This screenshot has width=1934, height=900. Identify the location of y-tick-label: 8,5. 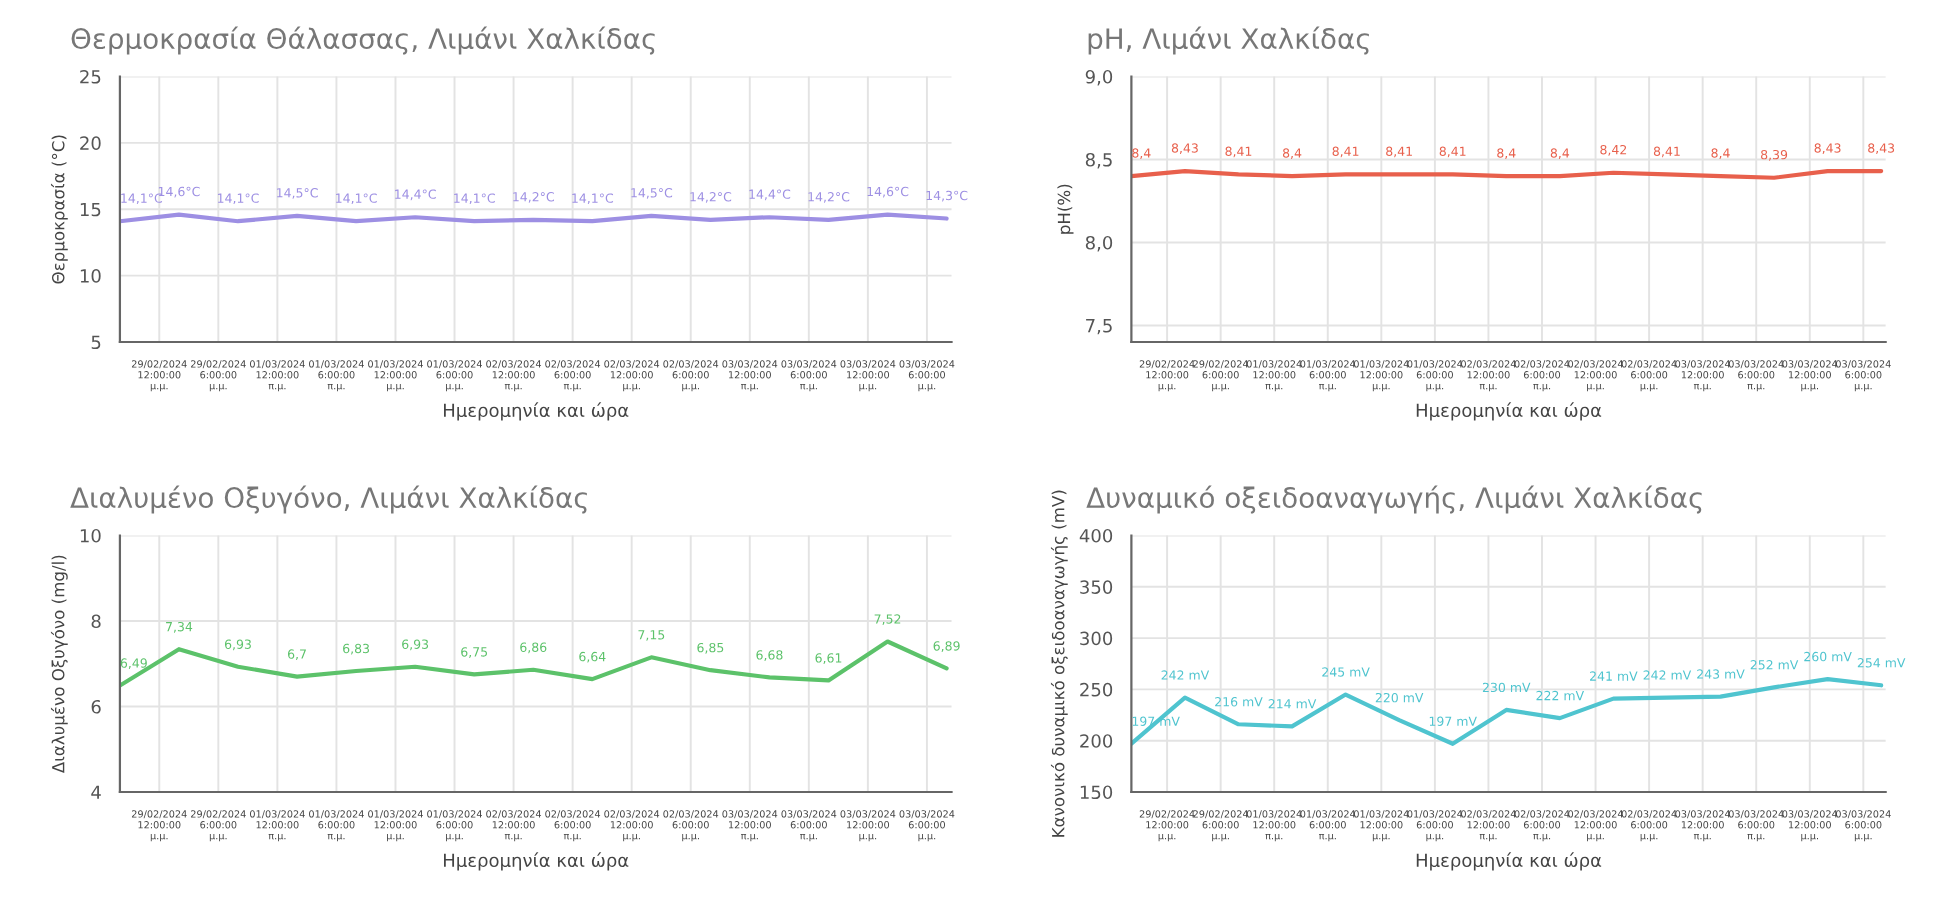
(1098, 160).